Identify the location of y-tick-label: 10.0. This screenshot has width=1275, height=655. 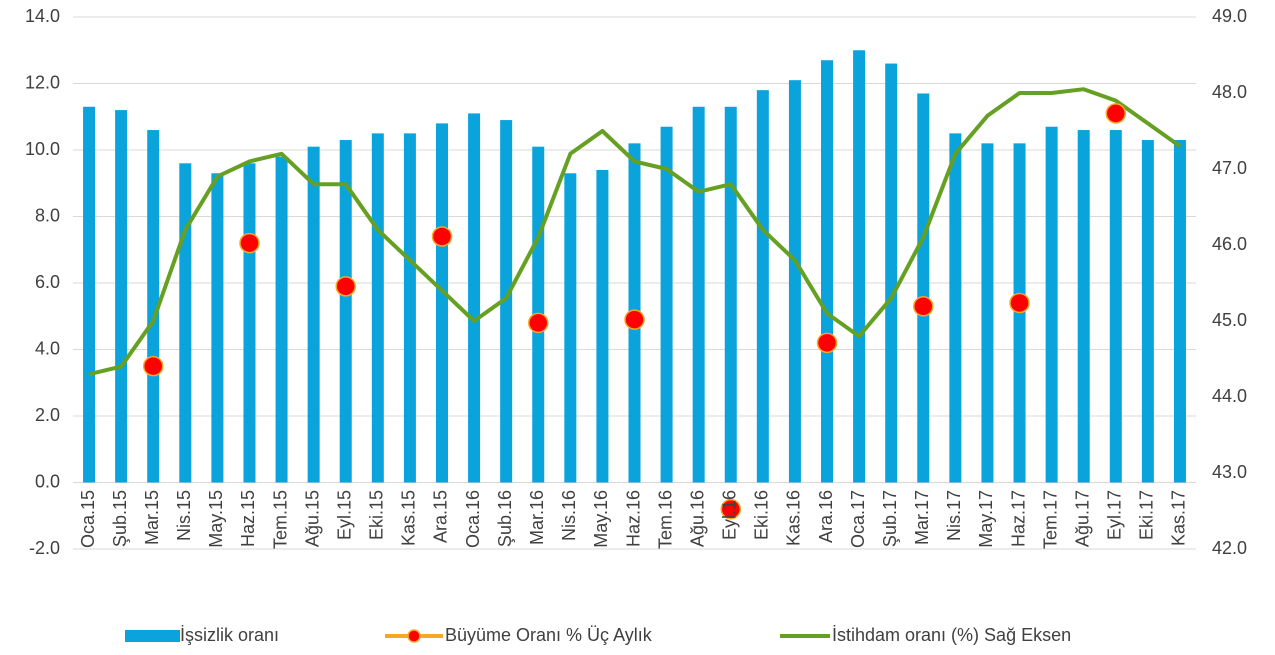
(42, 149).